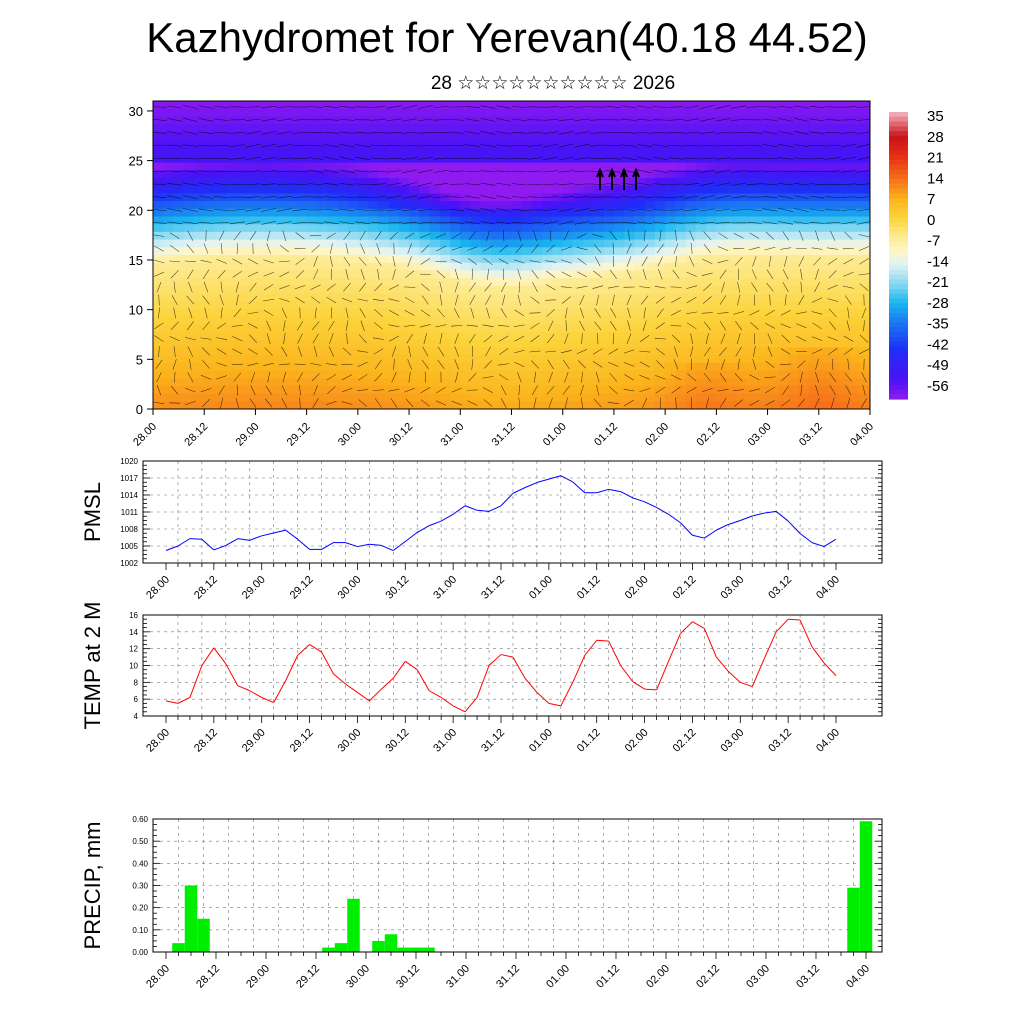  I want to click on x-tick-label: 30.12, so click(397, 588).